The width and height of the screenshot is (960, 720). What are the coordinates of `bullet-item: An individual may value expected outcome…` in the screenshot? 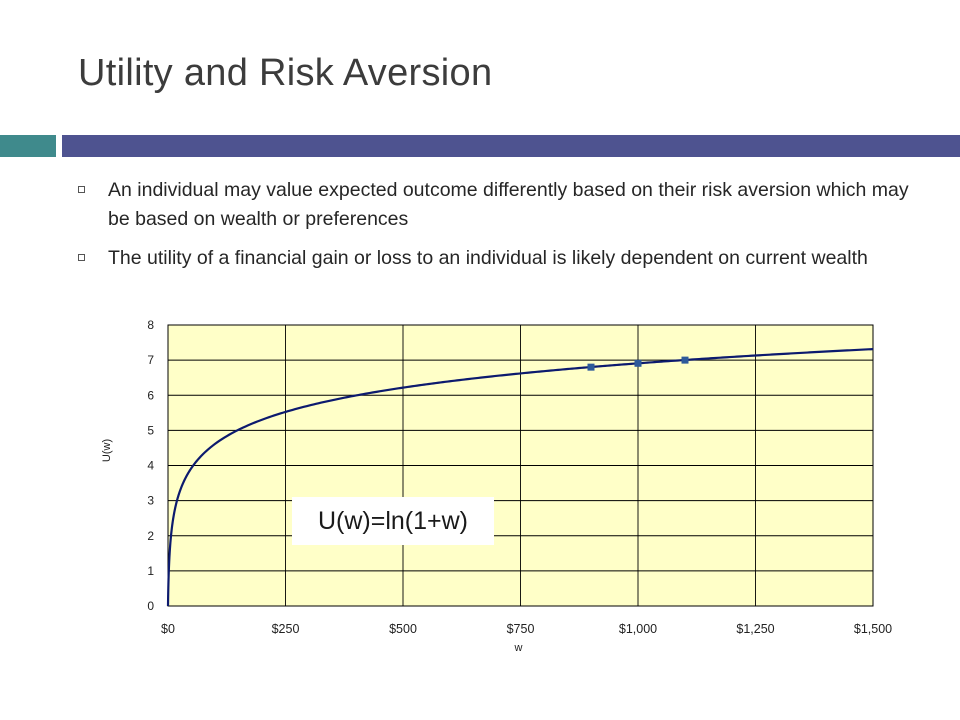 It's located at (494, 205).